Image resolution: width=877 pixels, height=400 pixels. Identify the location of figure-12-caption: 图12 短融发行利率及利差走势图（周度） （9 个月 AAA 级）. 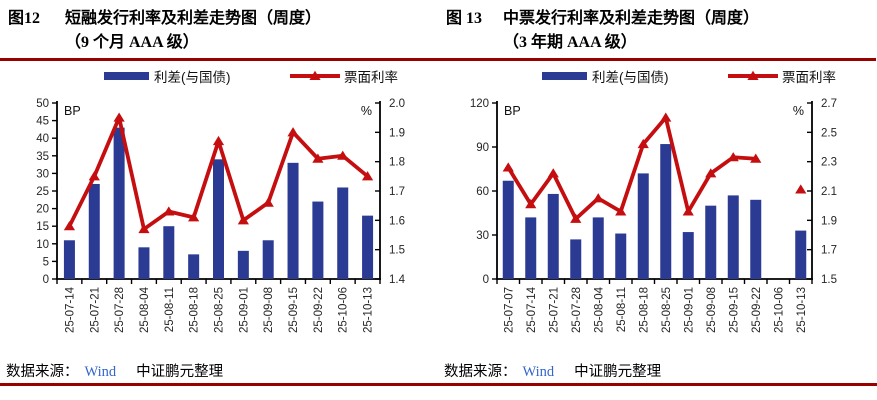
(219, 27).